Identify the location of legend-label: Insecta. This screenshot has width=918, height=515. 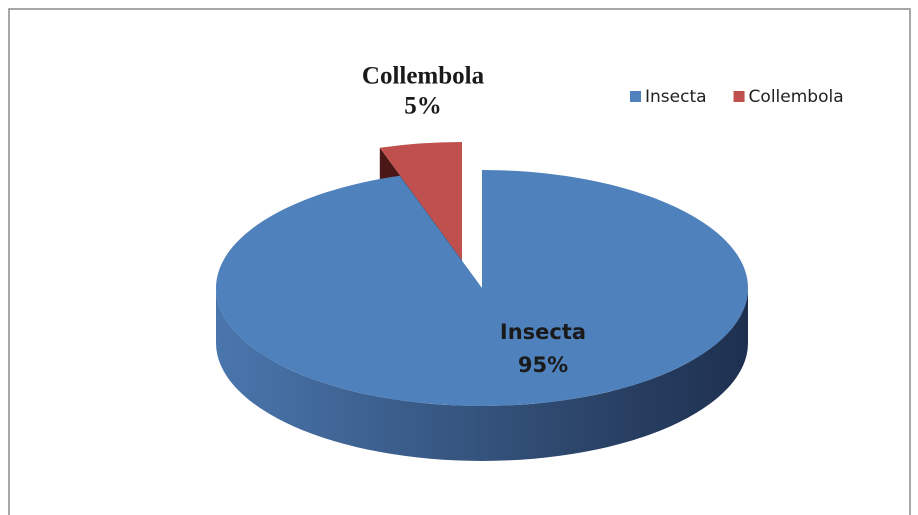
(676, 97).